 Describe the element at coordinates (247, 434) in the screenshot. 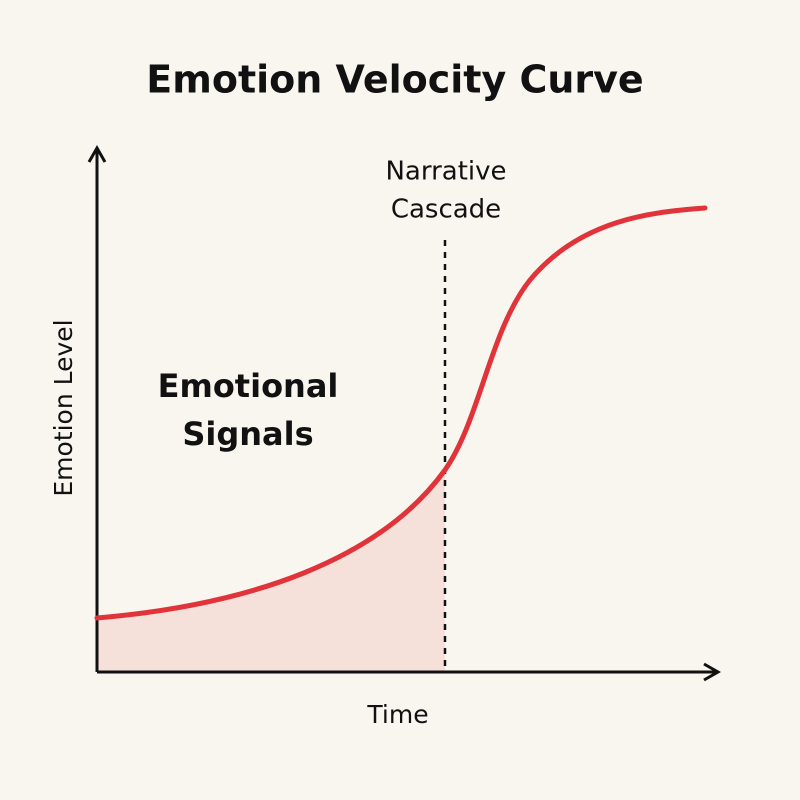

I see `region-label: Signals` at that location.